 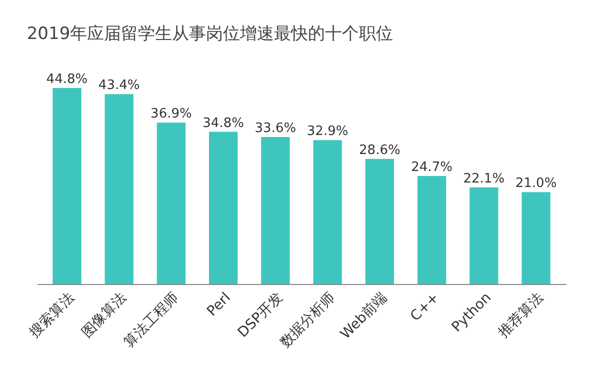 What do you see at coordinates (431, 167) in the screenshot?
I see `data-label: 24.7%` at bounding box center [431, 167].